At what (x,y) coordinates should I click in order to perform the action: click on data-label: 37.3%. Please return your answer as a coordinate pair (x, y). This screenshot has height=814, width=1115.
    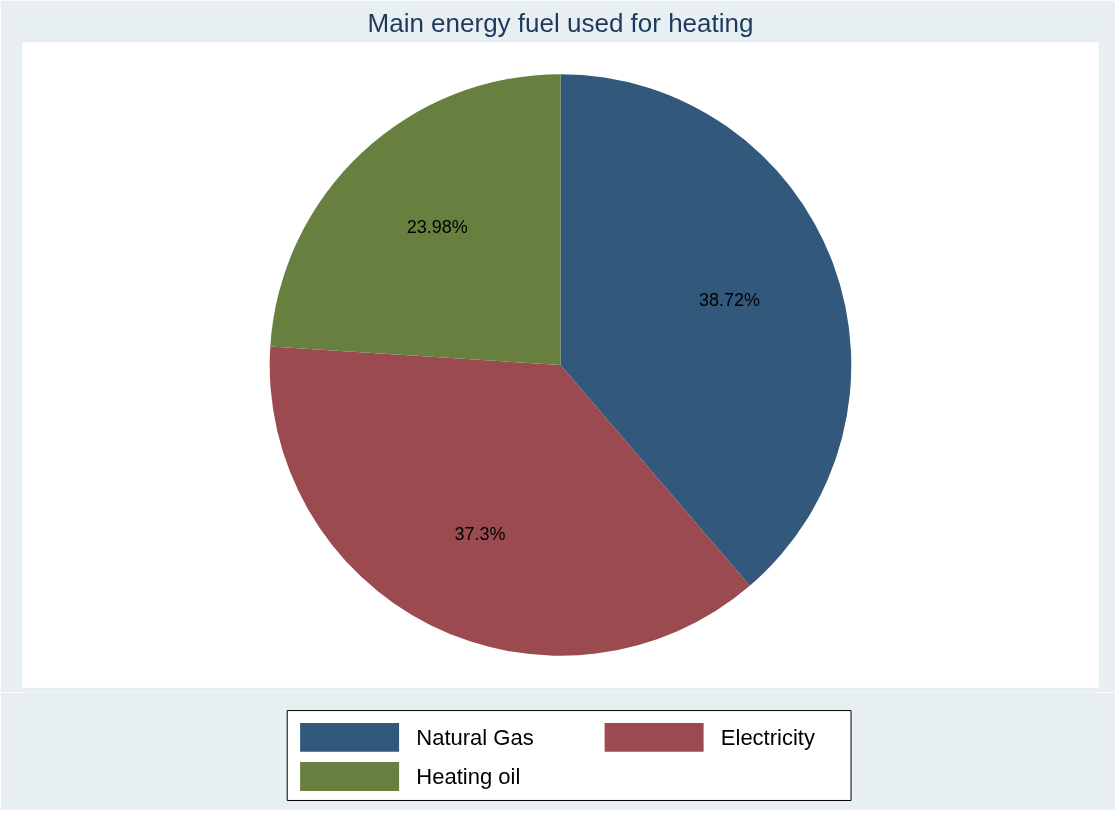
    Looking at the image, I should click on (480, 533).